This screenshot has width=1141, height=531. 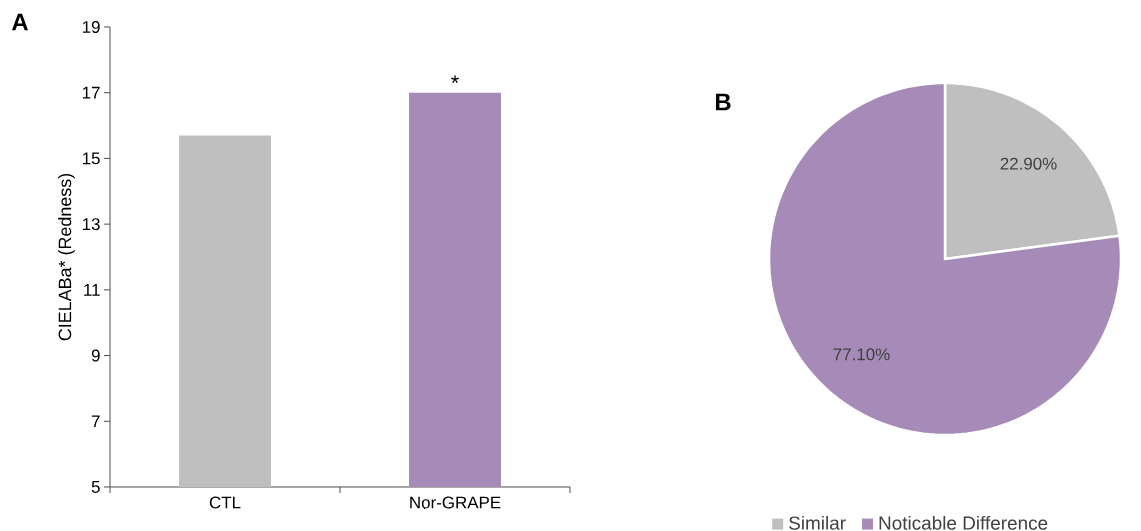 I want to click on y-tick-label: 17, so click(x=91, y=92).